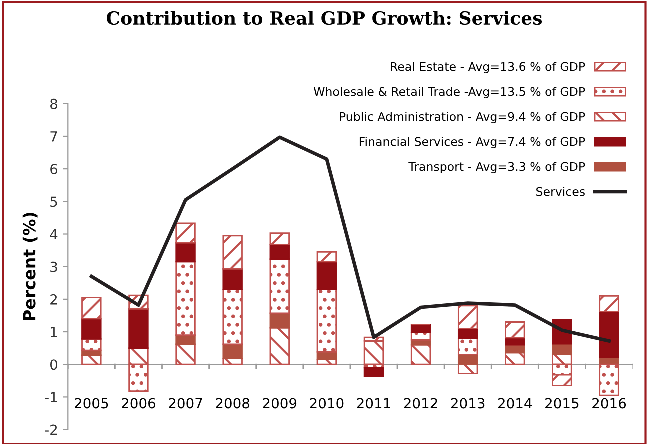  What do you see at coordinates (233, 403) in the screenshot?
I see `x-tick-label: 2008` at bounding box center [233, 403].